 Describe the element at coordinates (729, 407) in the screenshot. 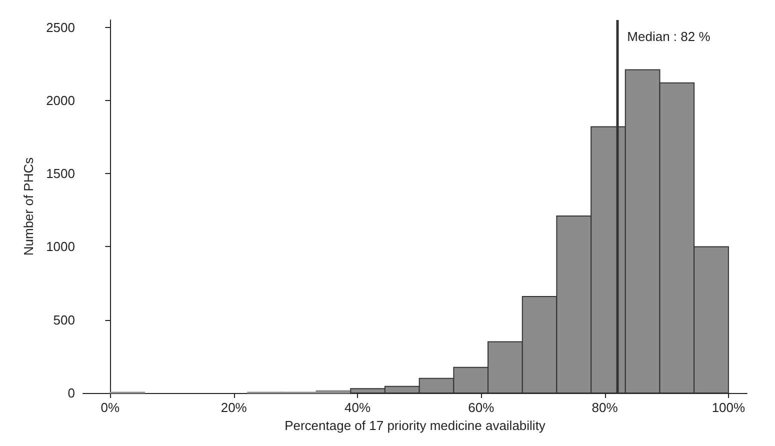

I see `x-tick-label: 100%` at that location.